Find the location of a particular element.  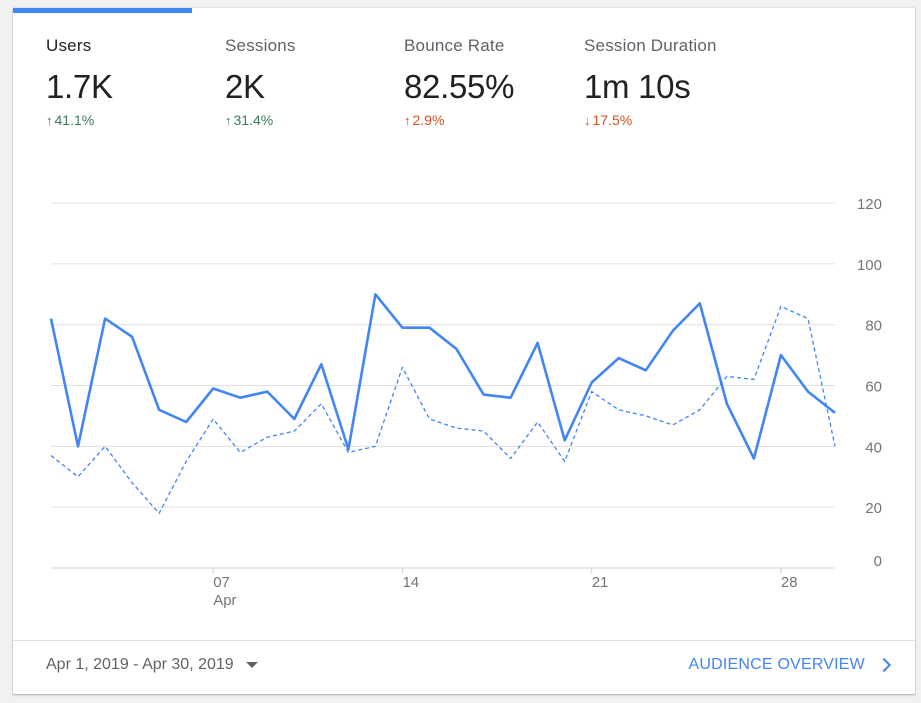

y-tick-label: 60 is located at coordinates (873, 387).